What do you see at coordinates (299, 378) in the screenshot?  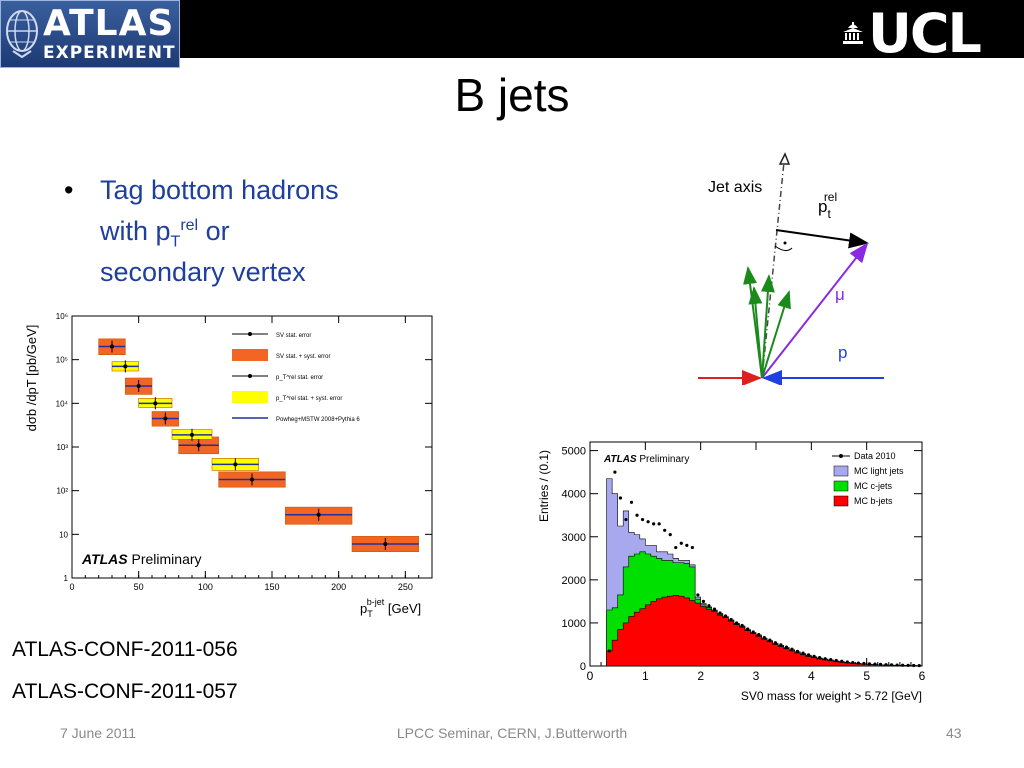 I see `legend-label: p_T^rel stat. error` at bounding box center [299, 378].